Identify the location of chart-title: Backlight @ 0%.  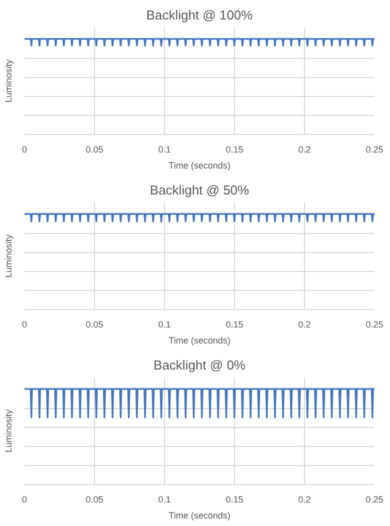
(200, 365).